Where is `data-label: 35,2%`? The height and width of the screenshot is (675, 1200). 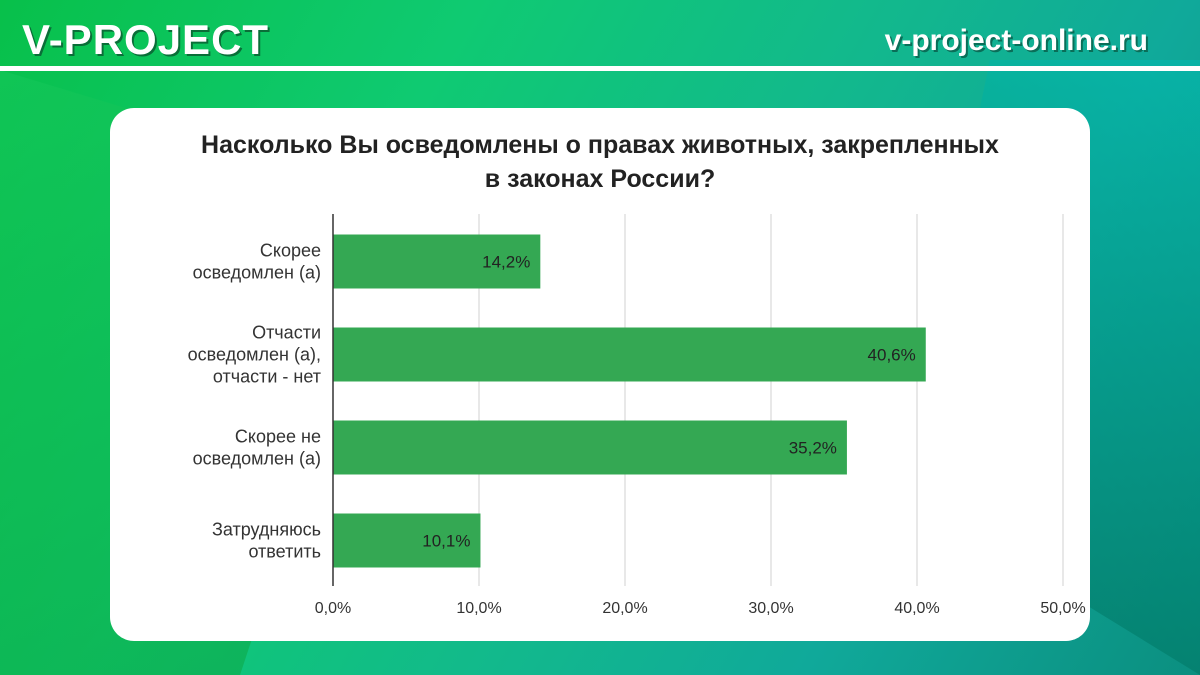
data-label: 35,2% is located at coordinates (813, 448).